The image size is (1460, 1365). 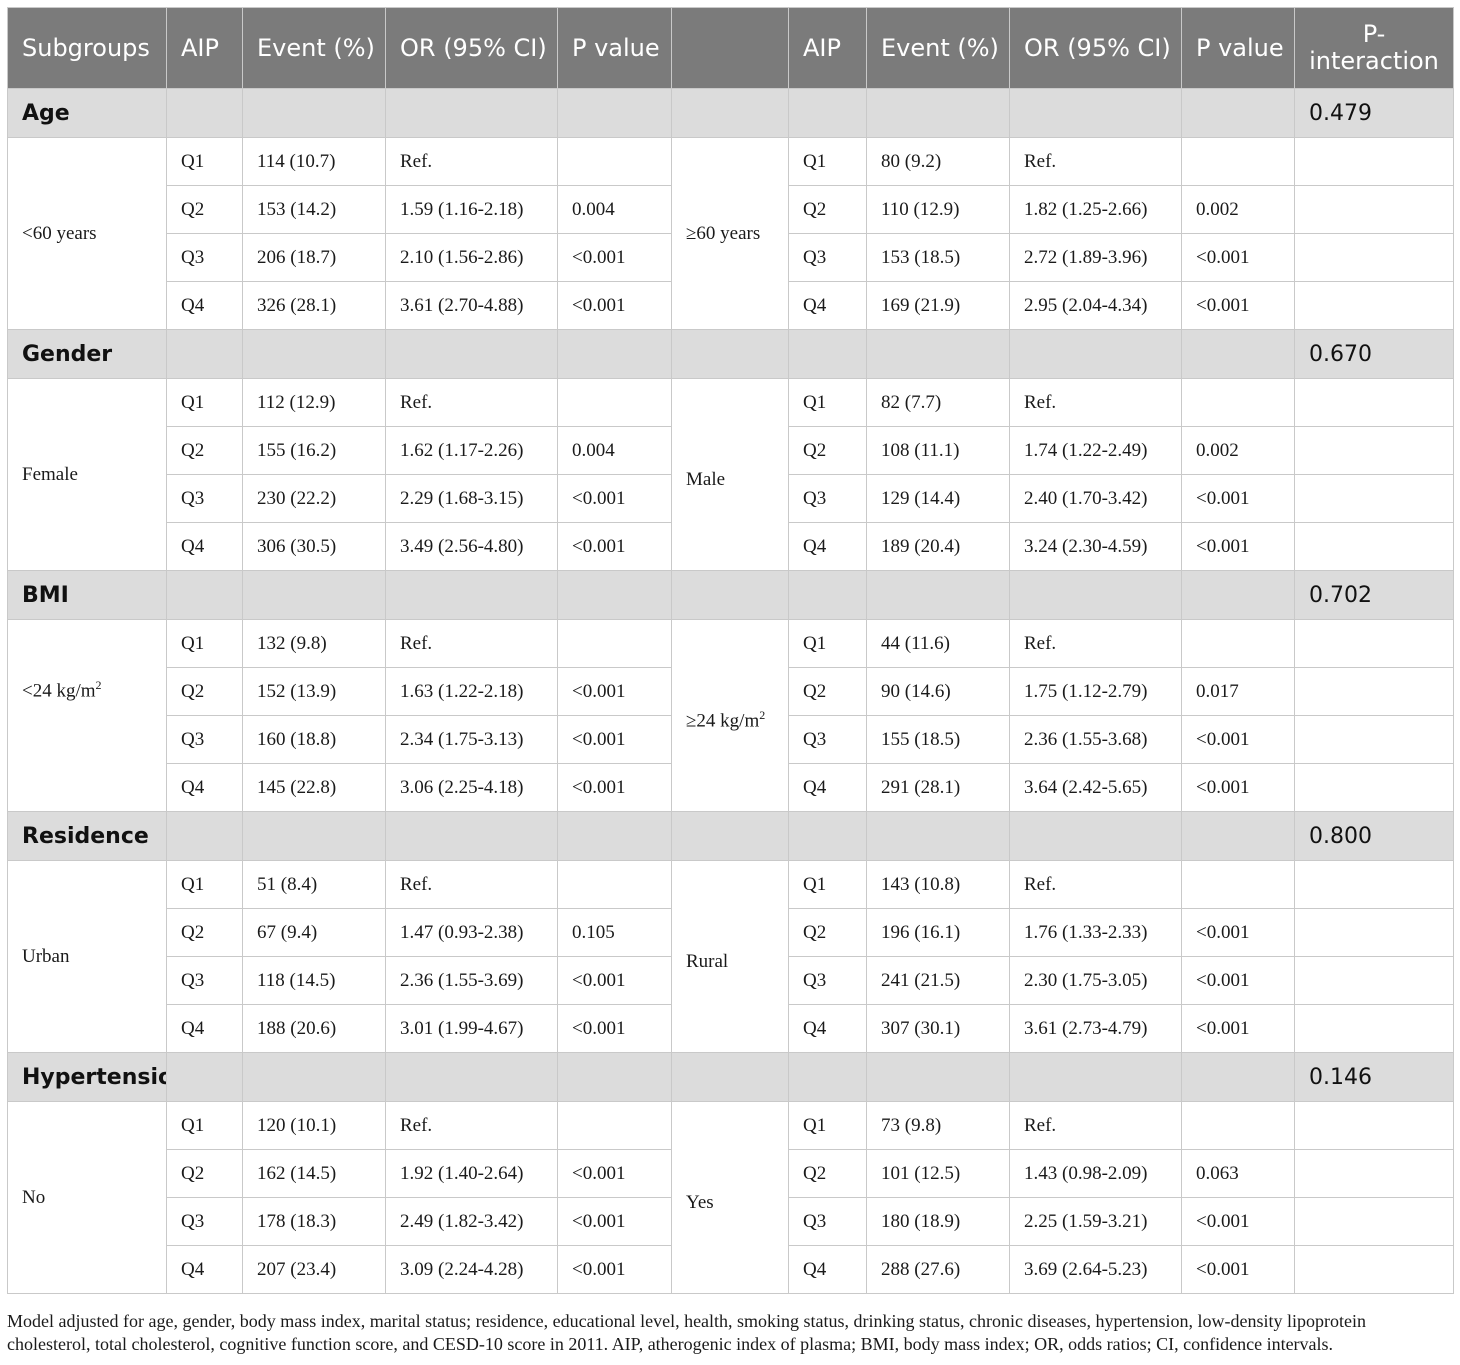 I want to click on subgroup-label-right: ≥24 kg/m2, so click(x=730, y=715).